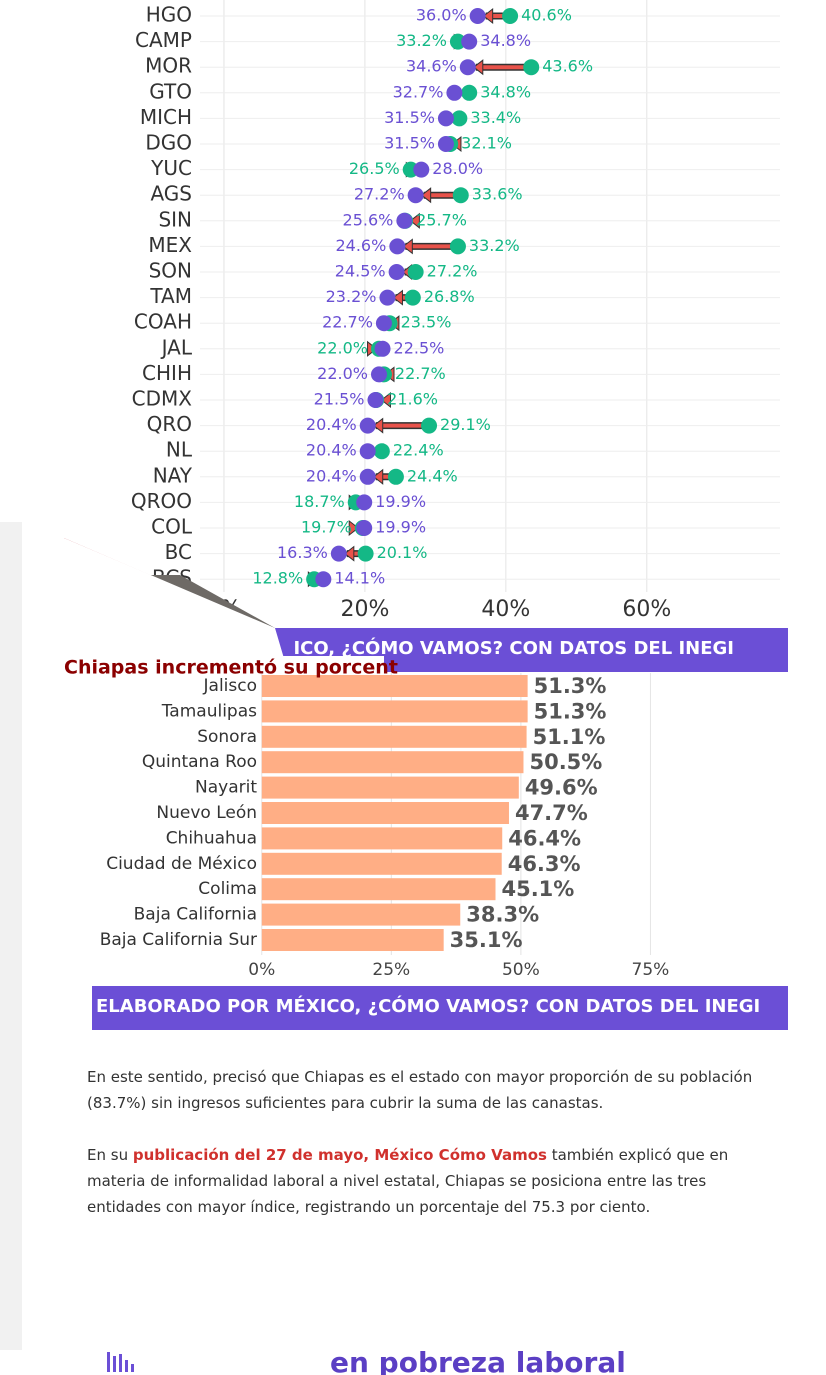 The width and height of the screenshot is (826, 1375). Describe the element at coordinates (169, 15) in the screenshot. I see `y-tick-label: HGO` at that location.